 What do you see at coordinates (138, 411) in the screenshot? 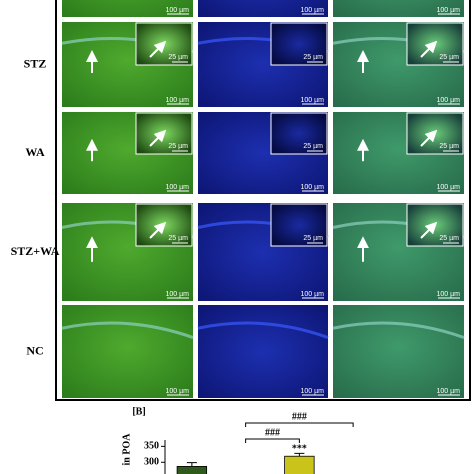
I see `panel-b-label: [B]` at bounding box center [138, 411].